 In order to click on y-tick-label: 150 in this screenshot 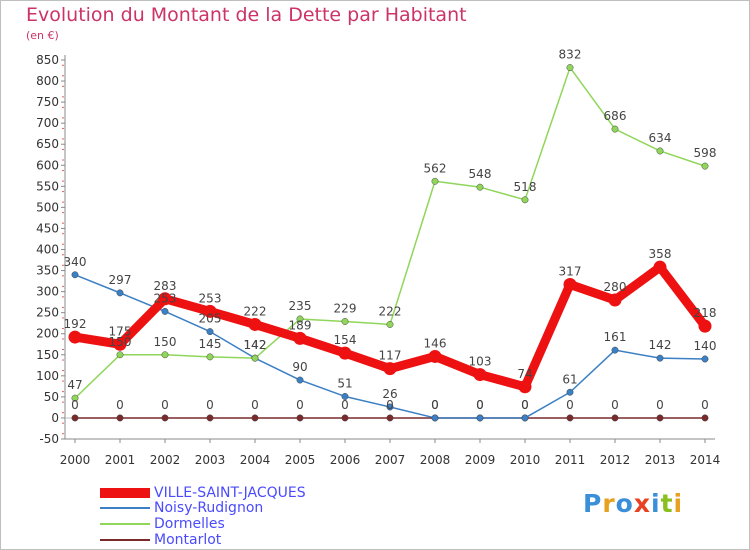, I will do `click(47, 355)`.